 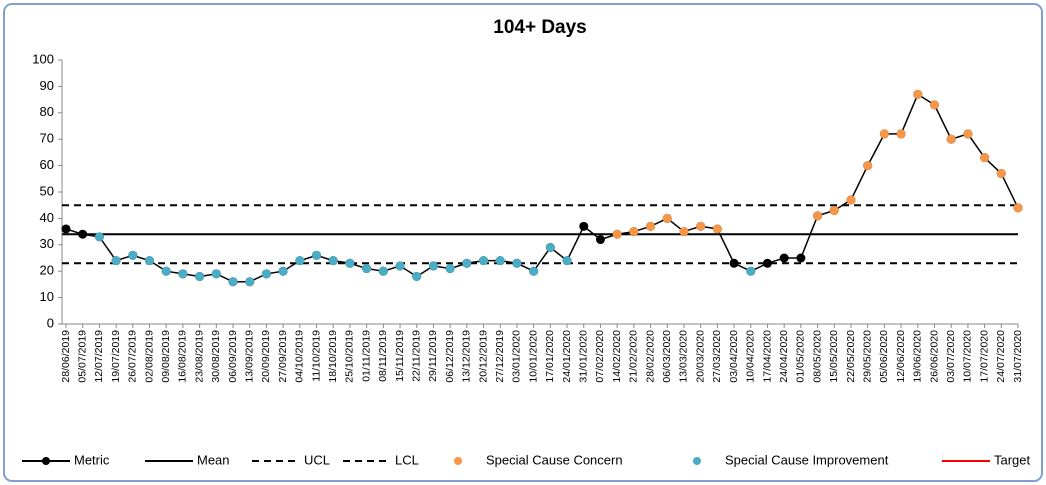 I want to click on x-tick-label: 06/03/2020, so click(x=667, y=356).